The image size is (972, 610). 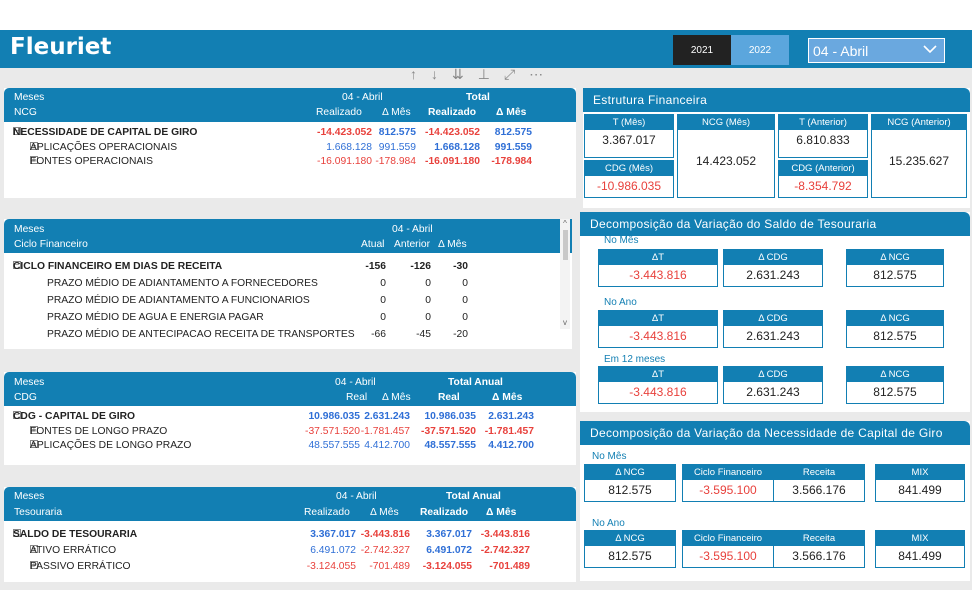 I want to click on scroll-down-icon: v, so click(x=565, y=322).